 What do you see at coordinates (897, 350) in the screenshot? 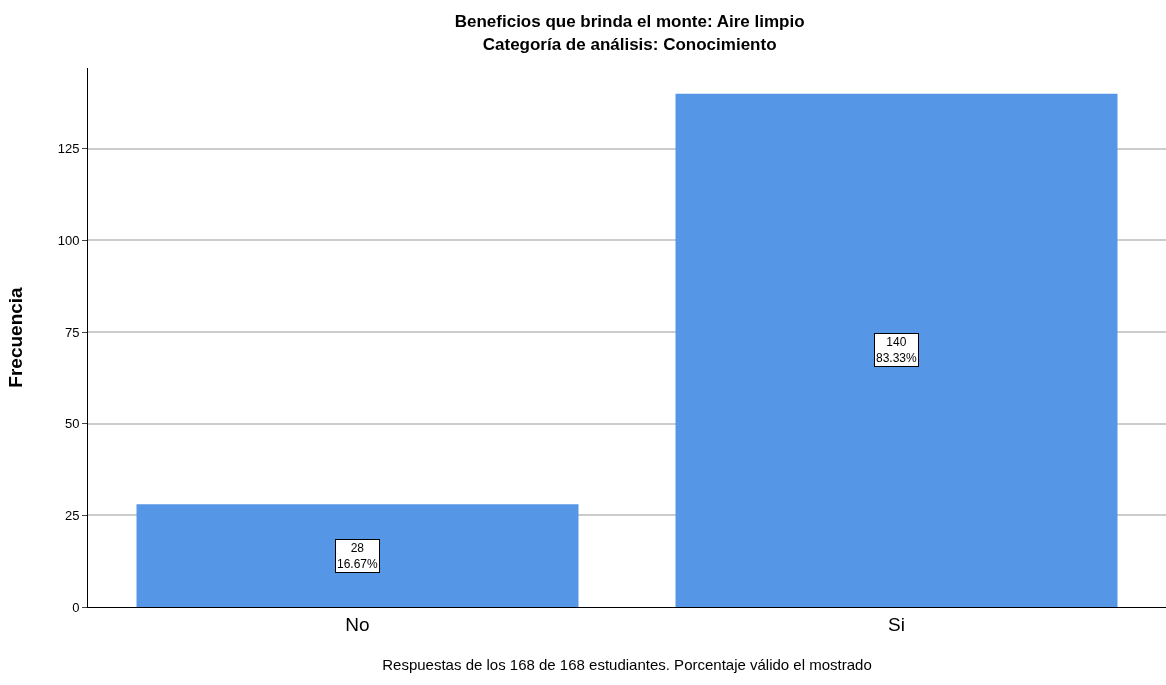
I see `data-label: 140 83.33%` at bounding box center [897, 350].